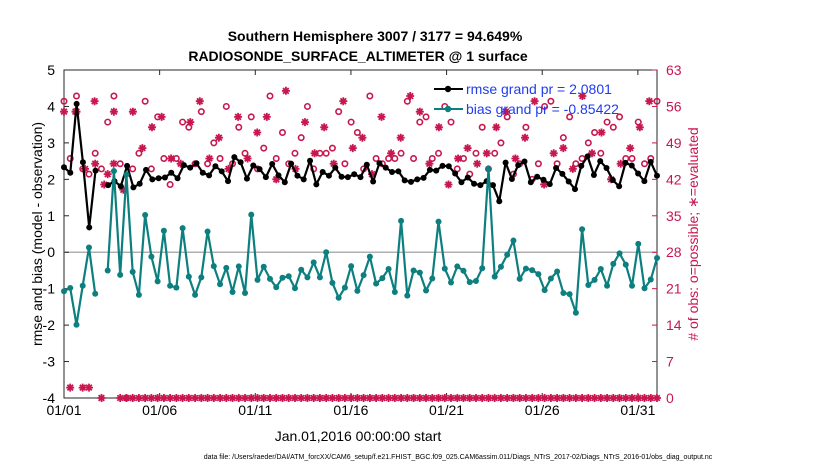 Image resolution: width=830 pixels, height=470 pixels. I want to click on x-tick-label: 01/31, so click(637, 410).